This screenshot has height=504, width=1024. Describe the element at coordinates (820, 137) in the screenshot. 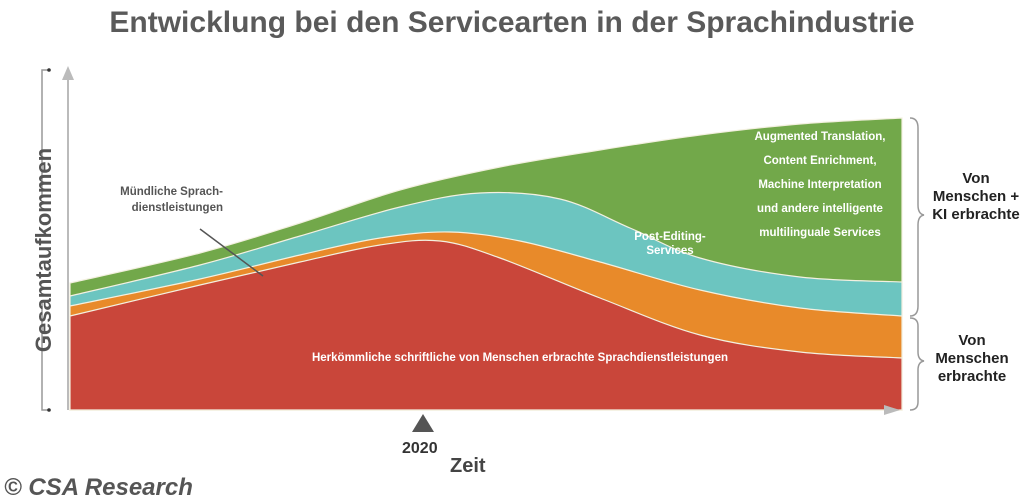

I see `label-augmented-line: Augmented Translation,` at that location.